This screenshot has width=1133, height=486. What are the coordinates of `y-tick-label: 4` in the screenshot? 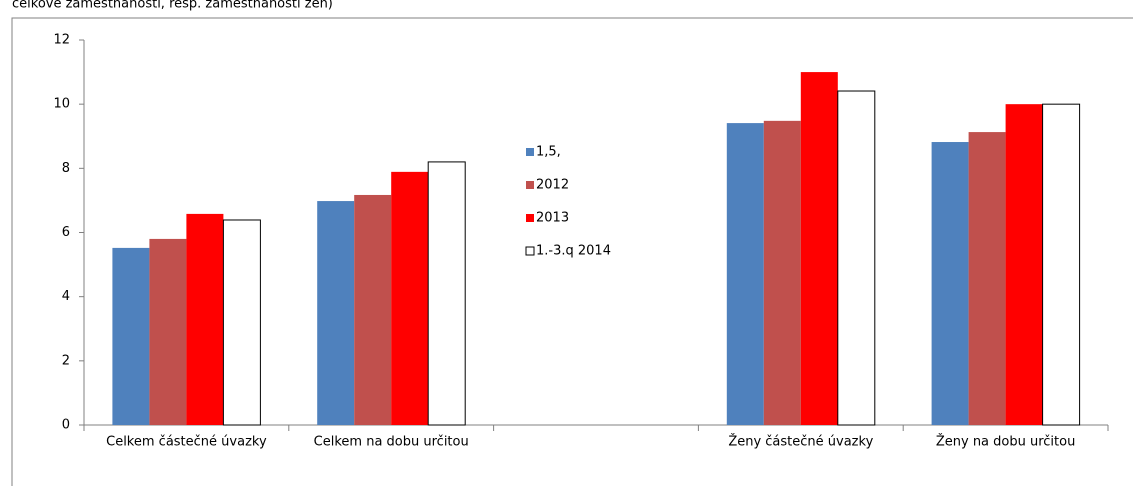 It's located at (66, 296).